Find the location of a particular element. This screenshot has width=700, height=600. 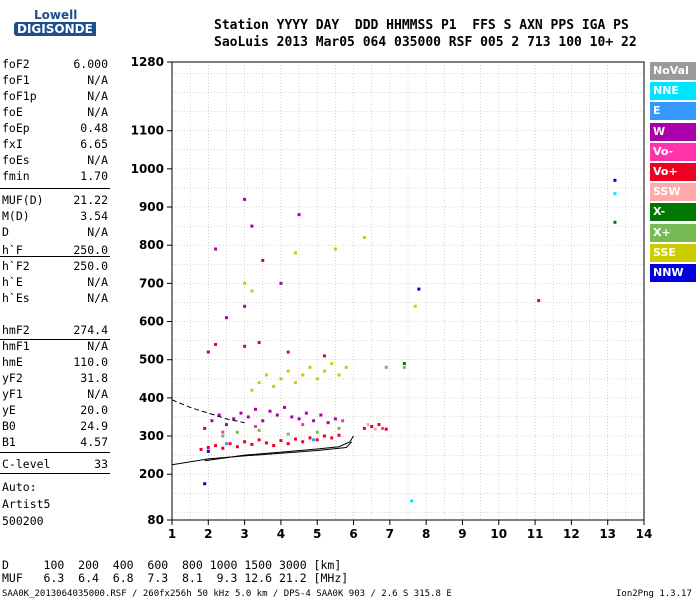

param-name: hmF1 is located at coordinates (16, 346).